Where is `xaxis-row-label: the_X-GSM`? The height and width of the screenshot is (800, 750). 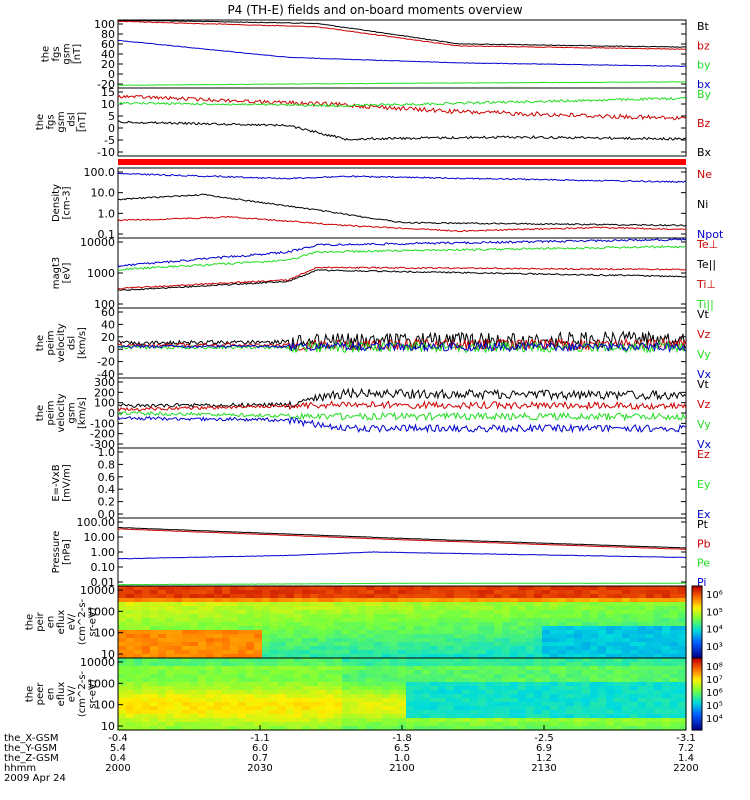 xaxis-row-label: the_X-GSM is located at coordinates (31, 738).